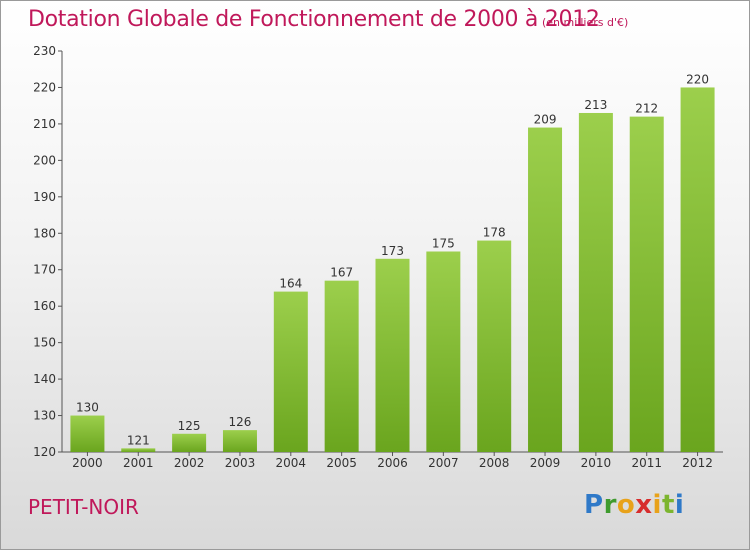 The width and height of the screenshot is (750, 550). What do you see at coordinates (392, 463) in the screenshot?
I see `x-tick-label: 2006` at bounding box center [392, 463].